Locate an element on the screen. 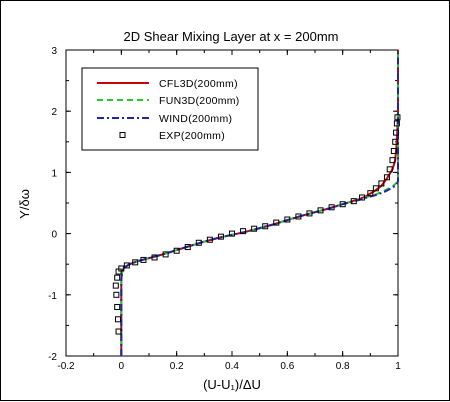  chart-title: 2D Shear Mixing Layer at x = 200mm is located at coordinates (231, 36).